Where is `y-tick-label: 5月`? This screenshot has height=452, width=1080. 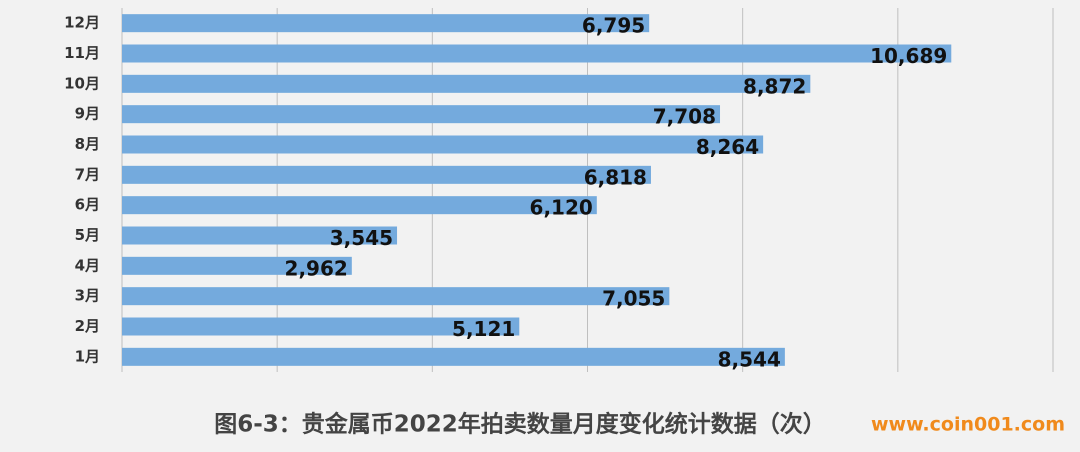 y-tick-label: 5月 is located at coordinates (87, 235).